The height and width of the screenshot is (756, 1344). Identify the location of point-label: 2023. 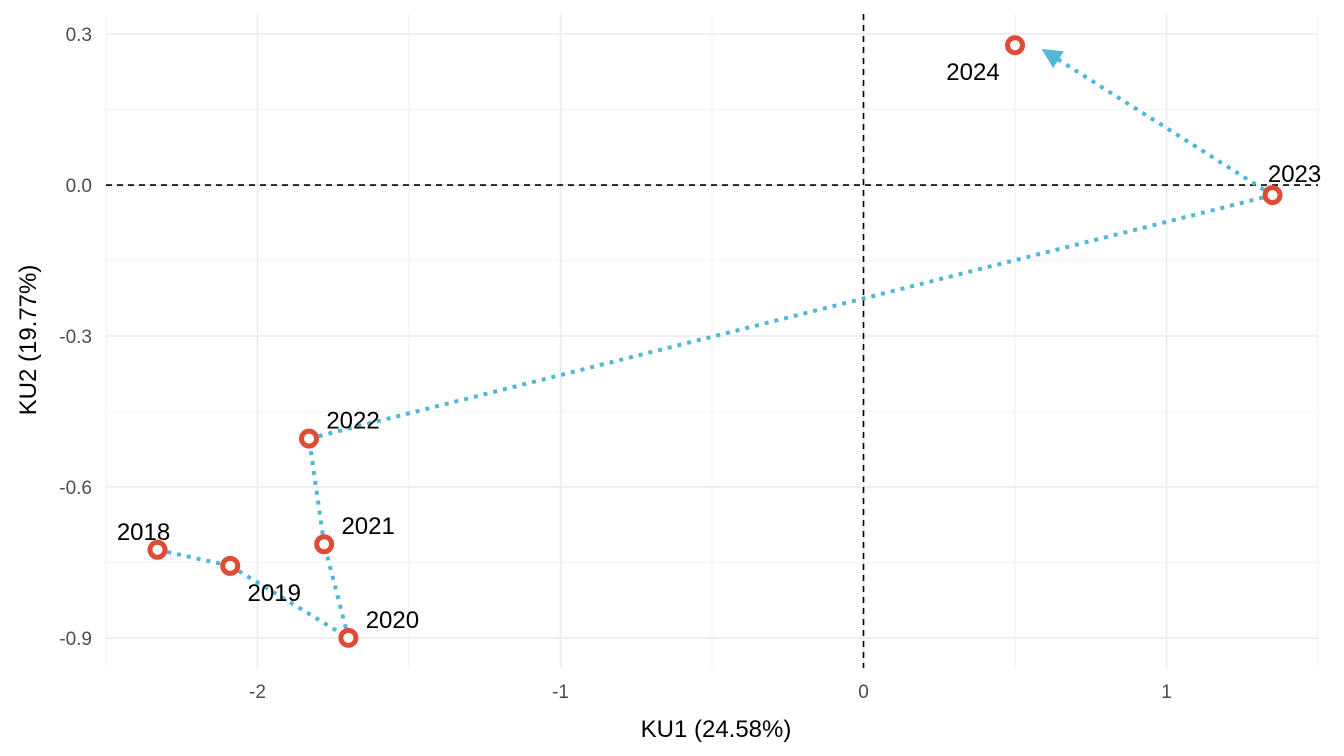
(1294, 174).